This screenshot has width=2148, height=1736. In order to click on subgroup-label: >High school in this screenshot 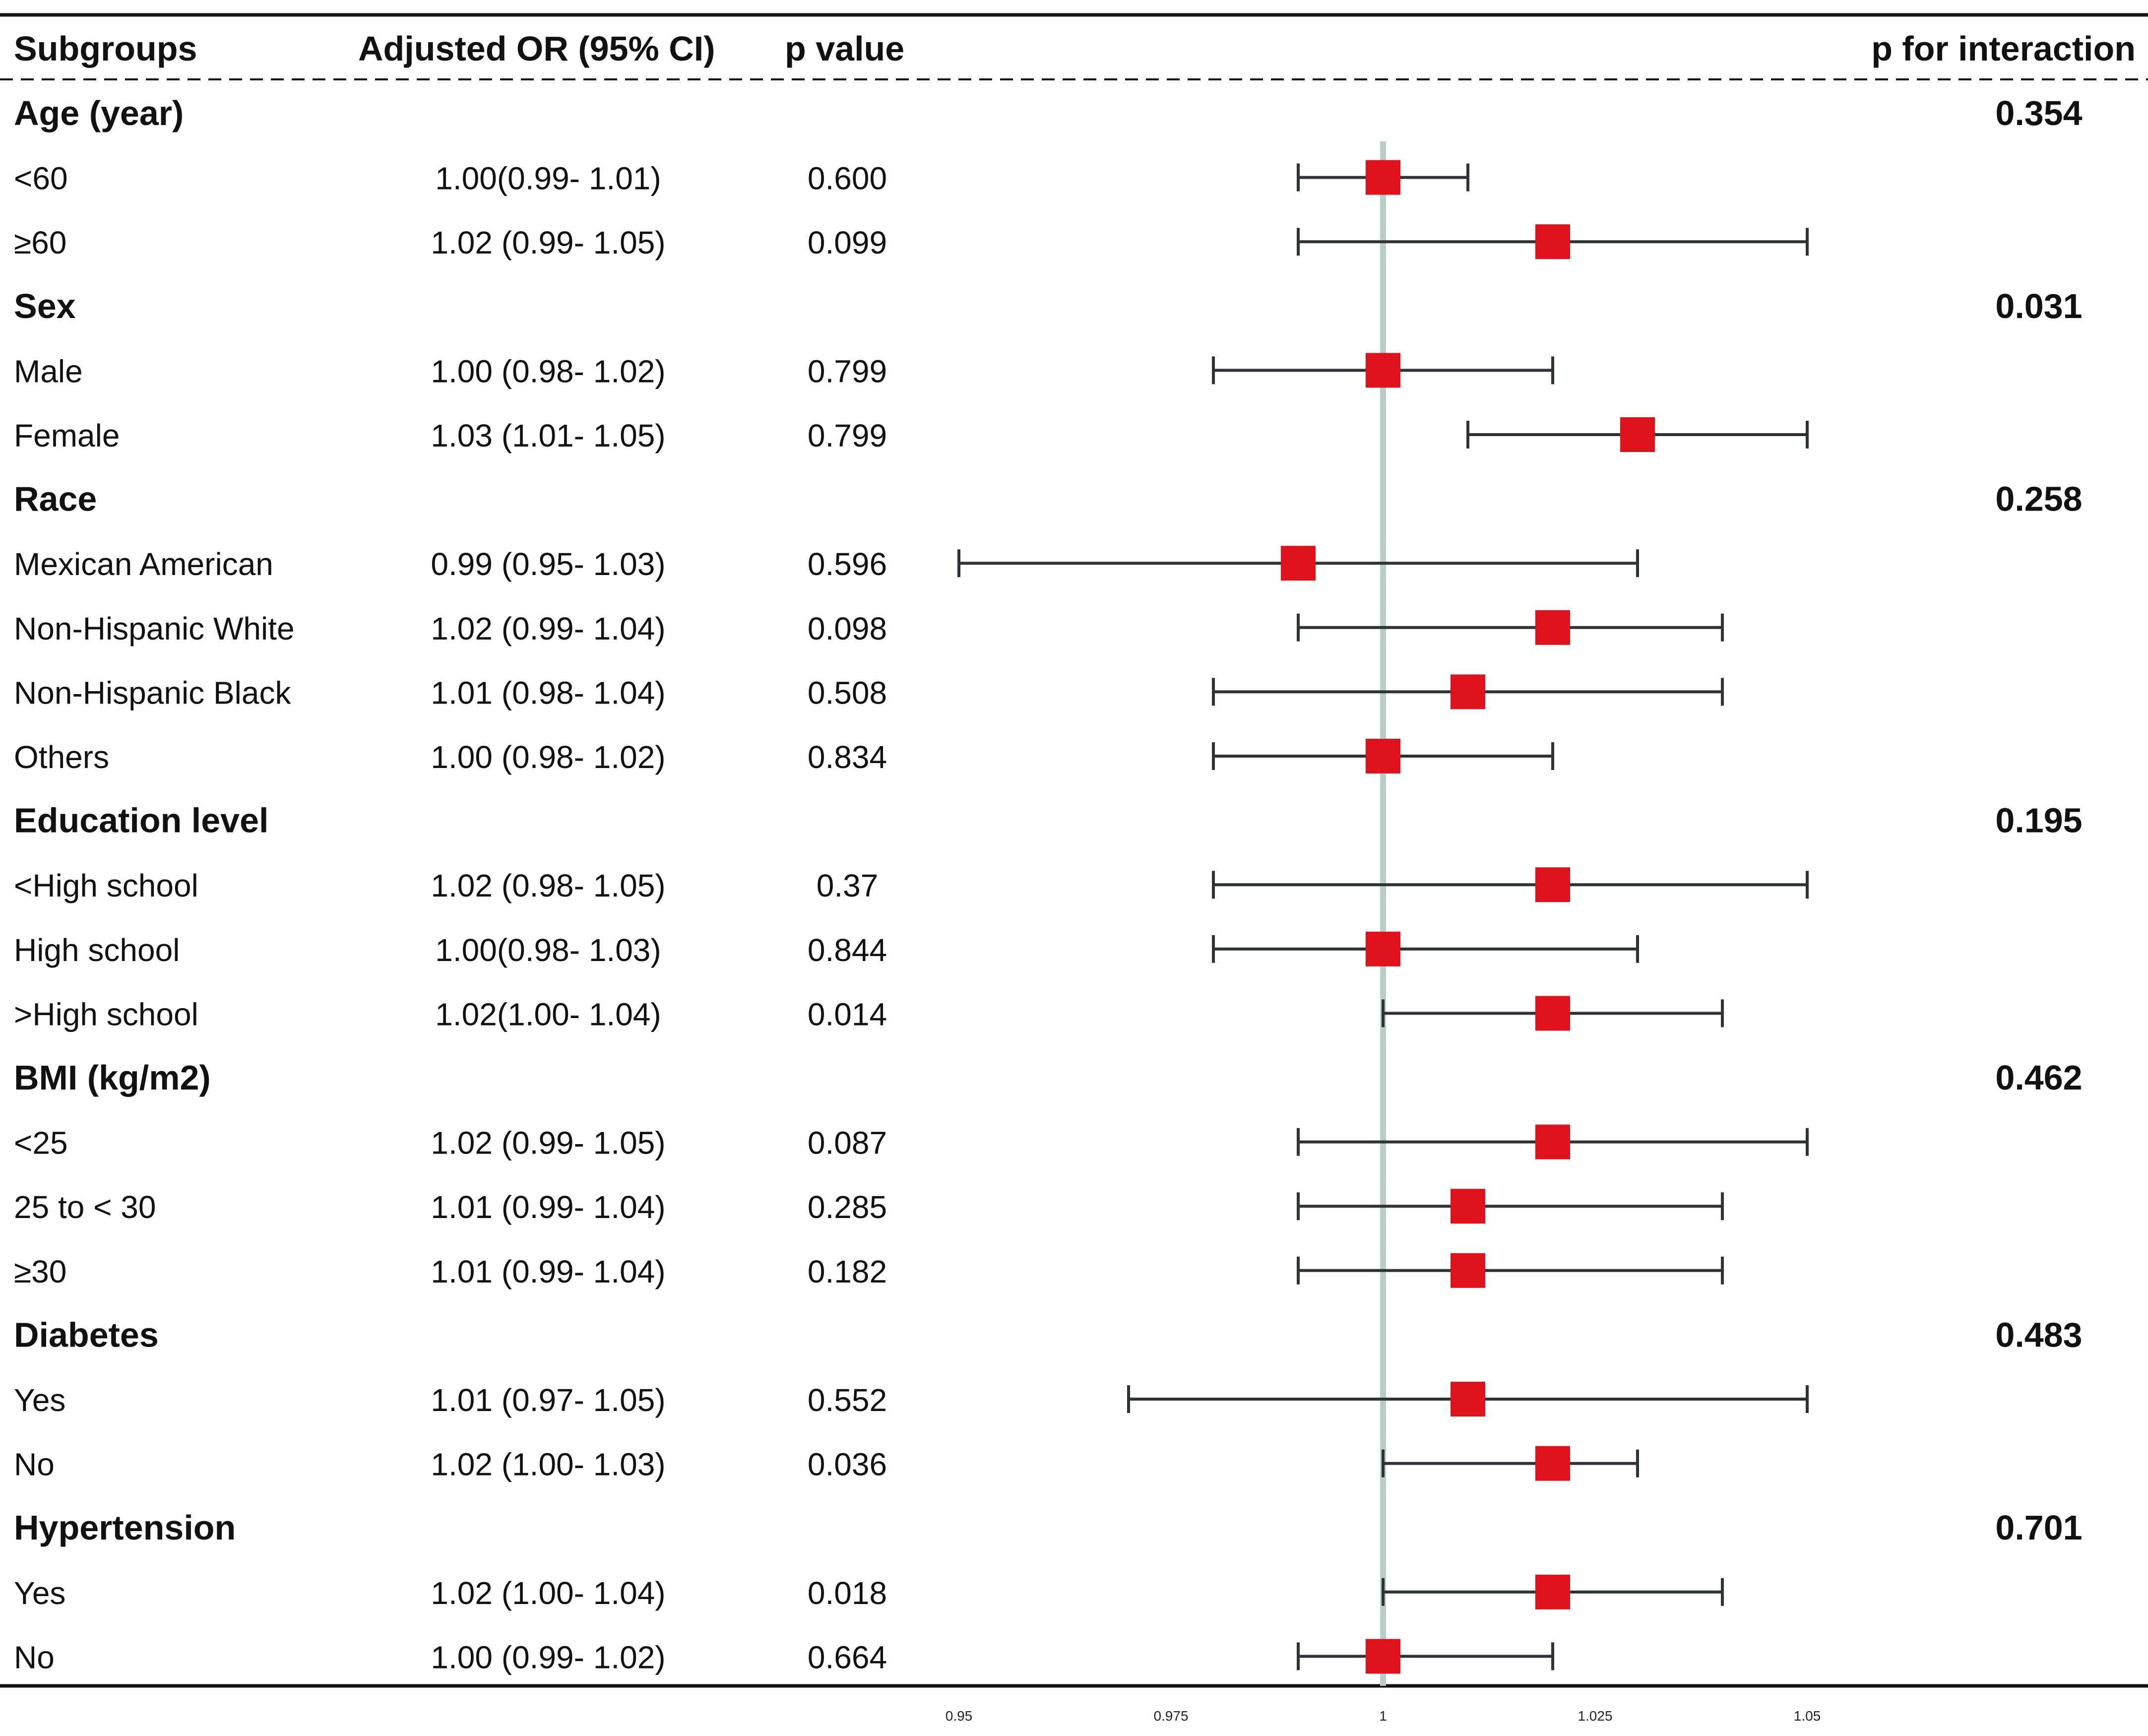, I will do `click(106, 1014)`.